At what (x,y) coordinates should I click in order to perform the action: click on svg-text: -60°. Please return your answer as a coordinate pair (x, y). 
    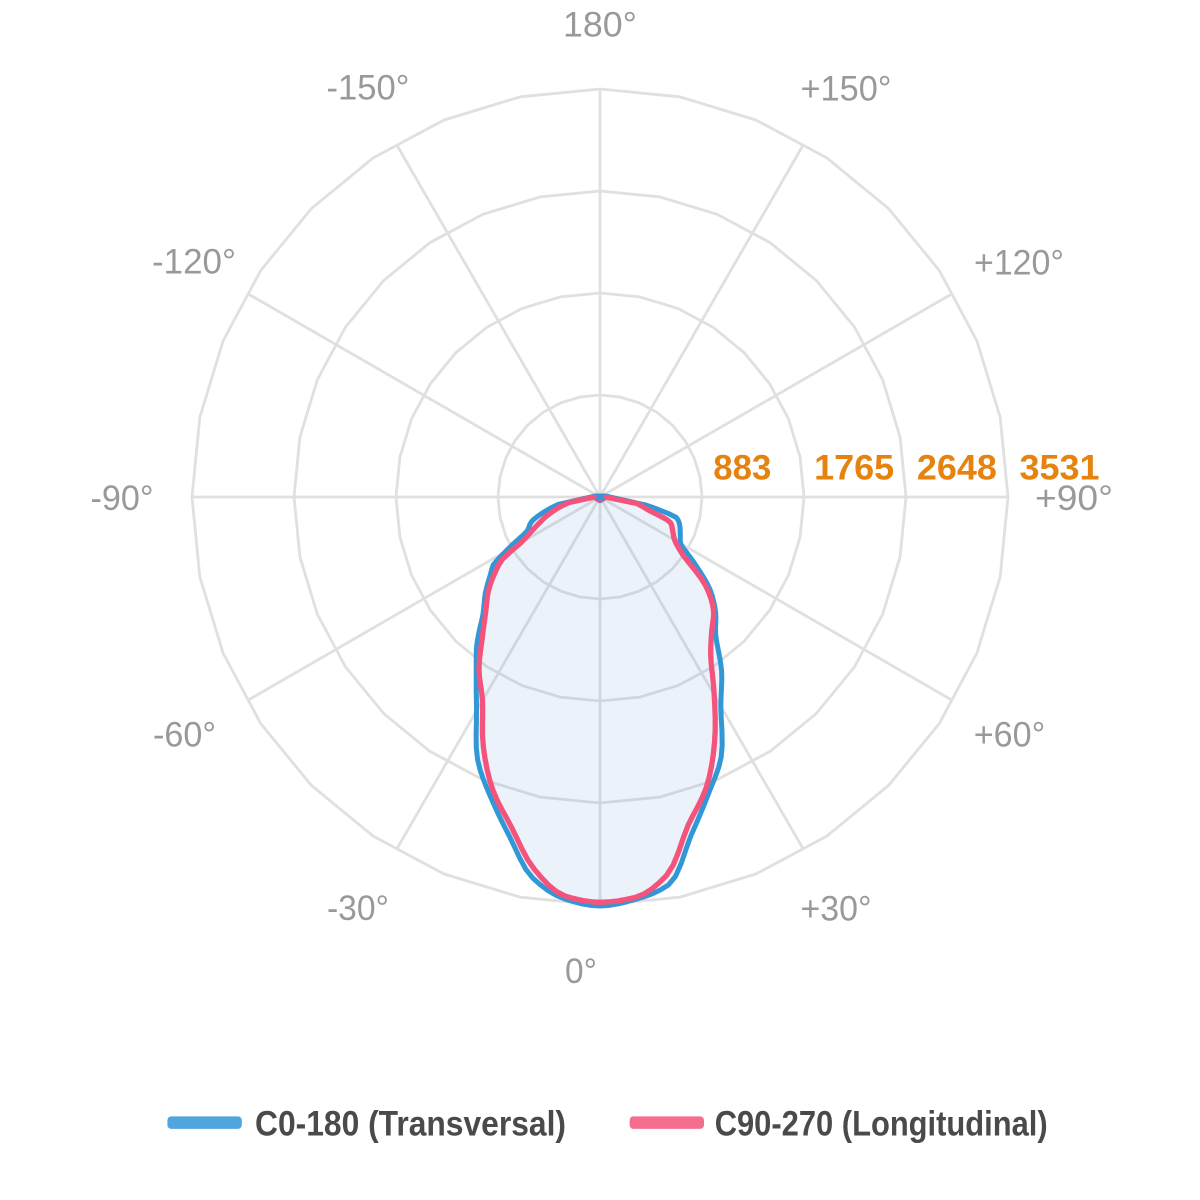
    Looking at the image, I should click on (184, 734).